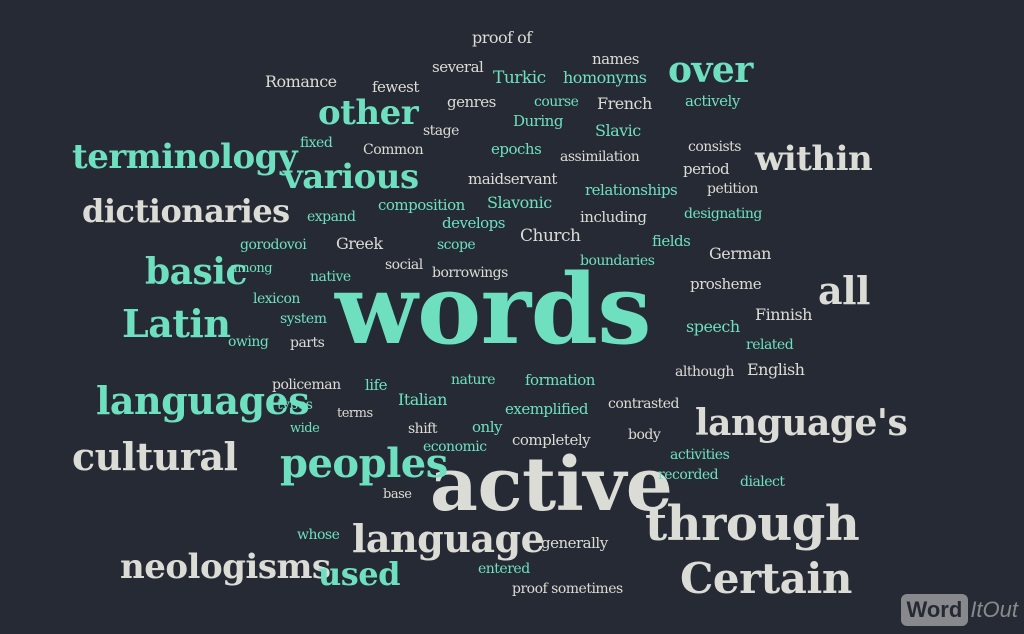 This screenshot has width=1024, height=634. Describe the element at coordinates (644, 404) in the screenshot. I see `cloud-word: contrasted` at that location.